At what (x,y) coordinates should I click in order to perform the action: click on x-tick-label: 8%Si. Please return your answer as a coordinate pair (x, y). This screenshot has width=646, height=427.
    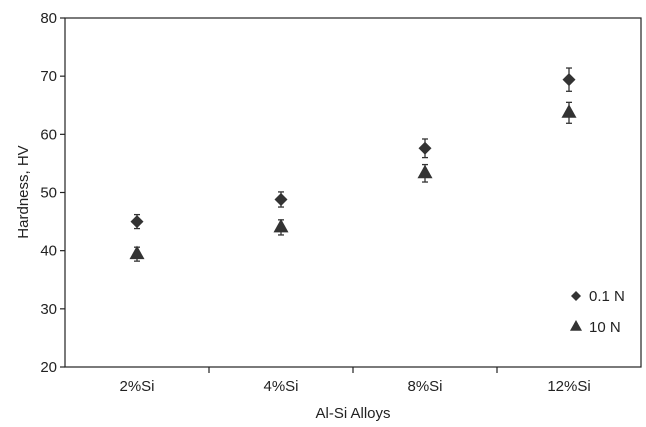
    Looking at the image, I should click on (424, 386).